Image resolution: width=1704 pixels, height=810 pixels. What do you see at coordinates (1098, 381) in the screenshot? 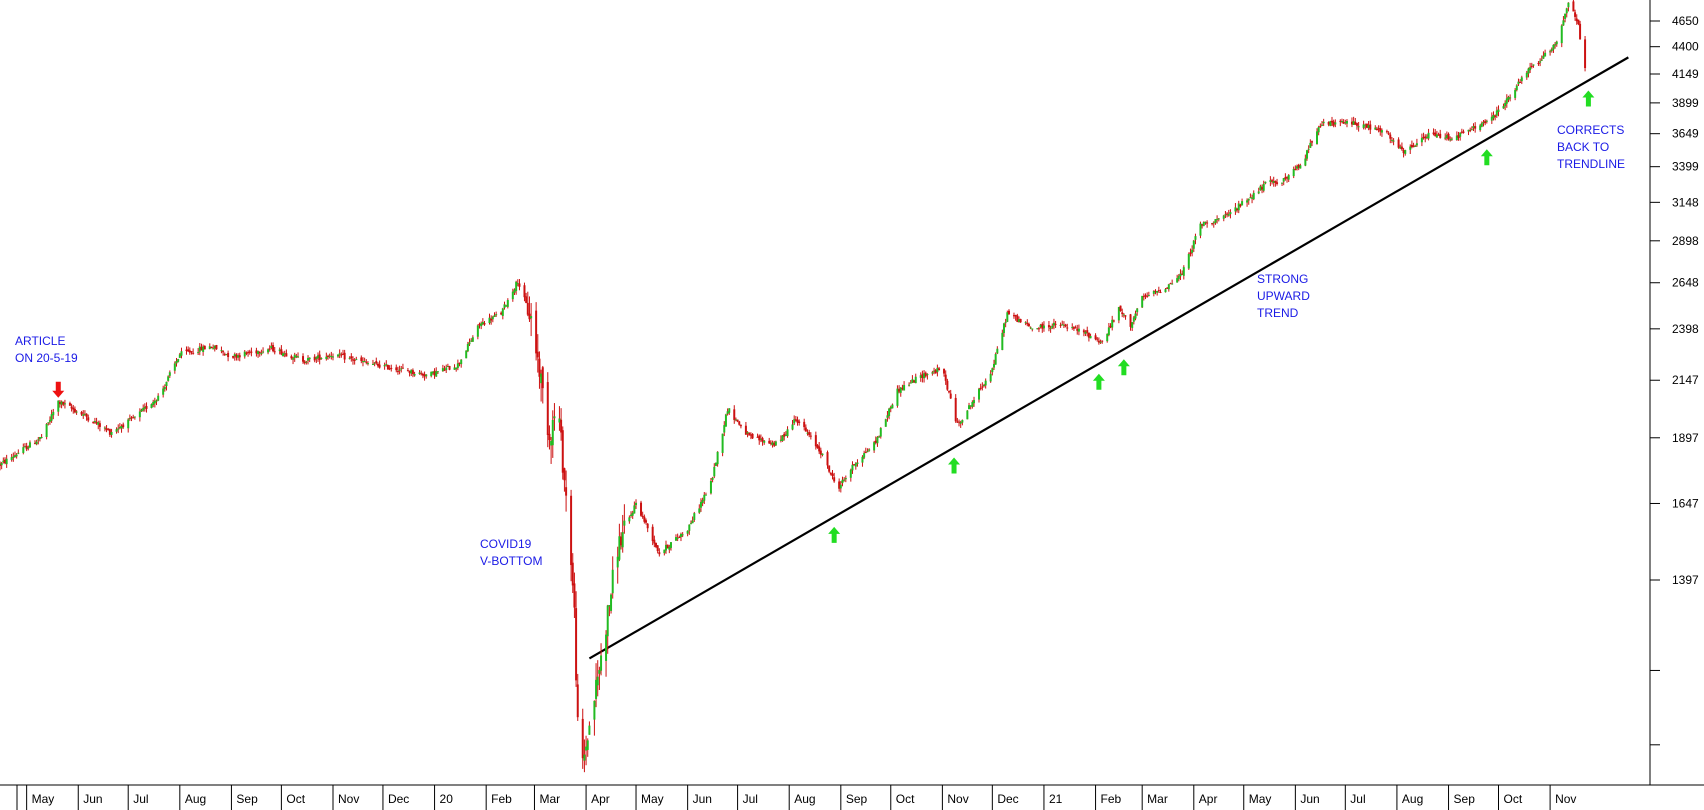
I see `up-arrow-icon` at bounding box center [1098, 381].